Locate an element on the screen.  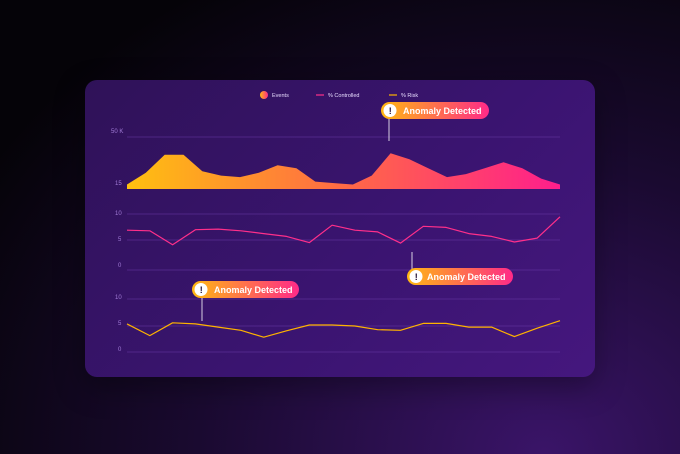
legend-controlled-label: % Controlled is located at coordinates (344, 96).